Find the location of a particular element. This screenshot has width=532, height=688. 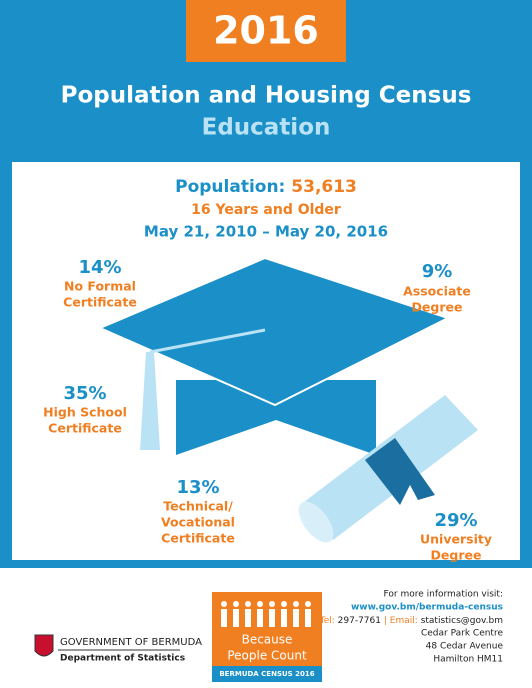

department: Department of Statistics is located at coordinates (122, 659).